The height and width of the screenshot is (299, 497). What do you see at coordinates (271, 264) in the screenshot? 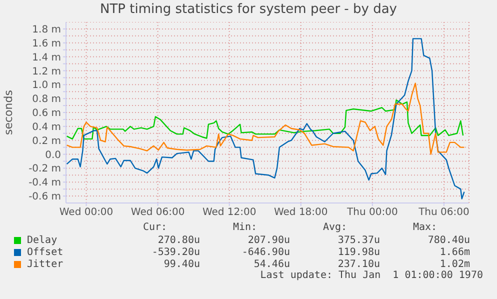
I see `text: 54.46u` at bounding box center [271, 264].